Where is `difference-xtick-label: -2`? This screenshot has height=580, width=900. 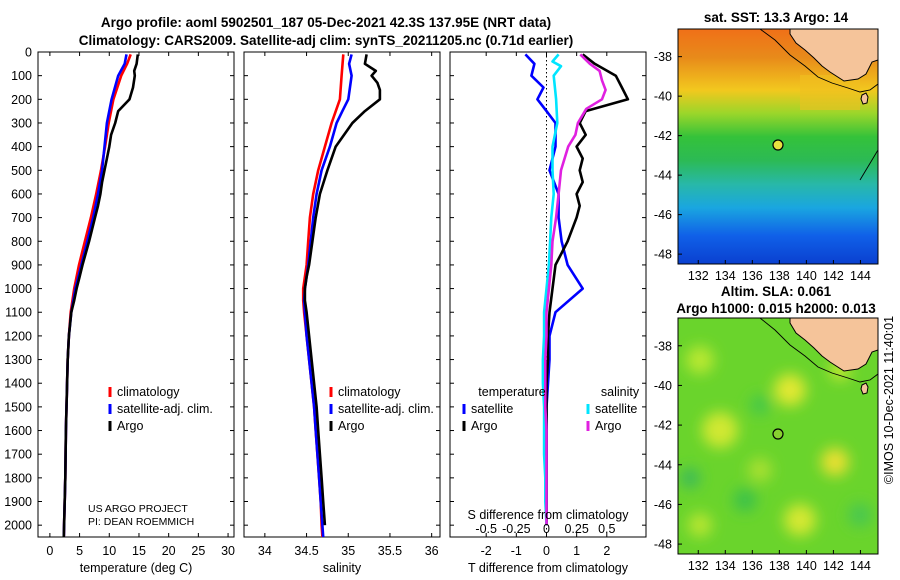 difference-xtick-label: -2 is located at coordinates (486, 551).